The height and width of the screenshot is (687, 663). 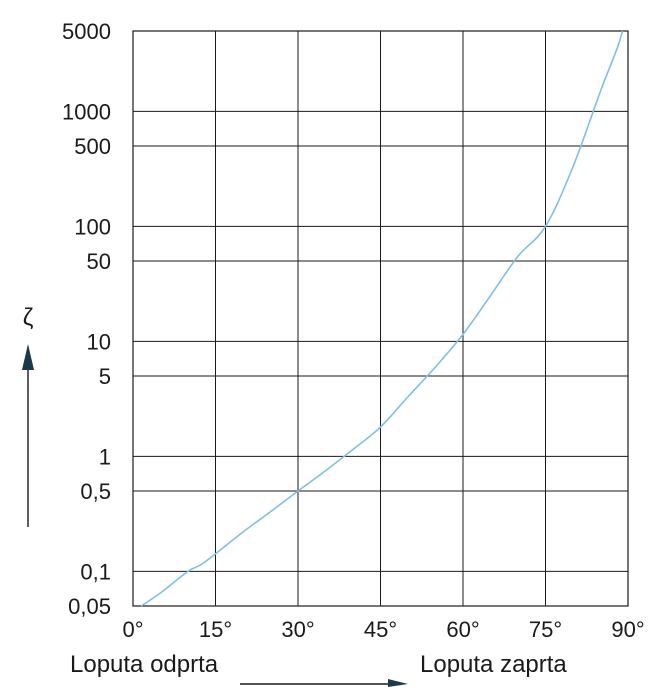 I want to click on x-tick-label: 60°, so click(x=462, y=629).